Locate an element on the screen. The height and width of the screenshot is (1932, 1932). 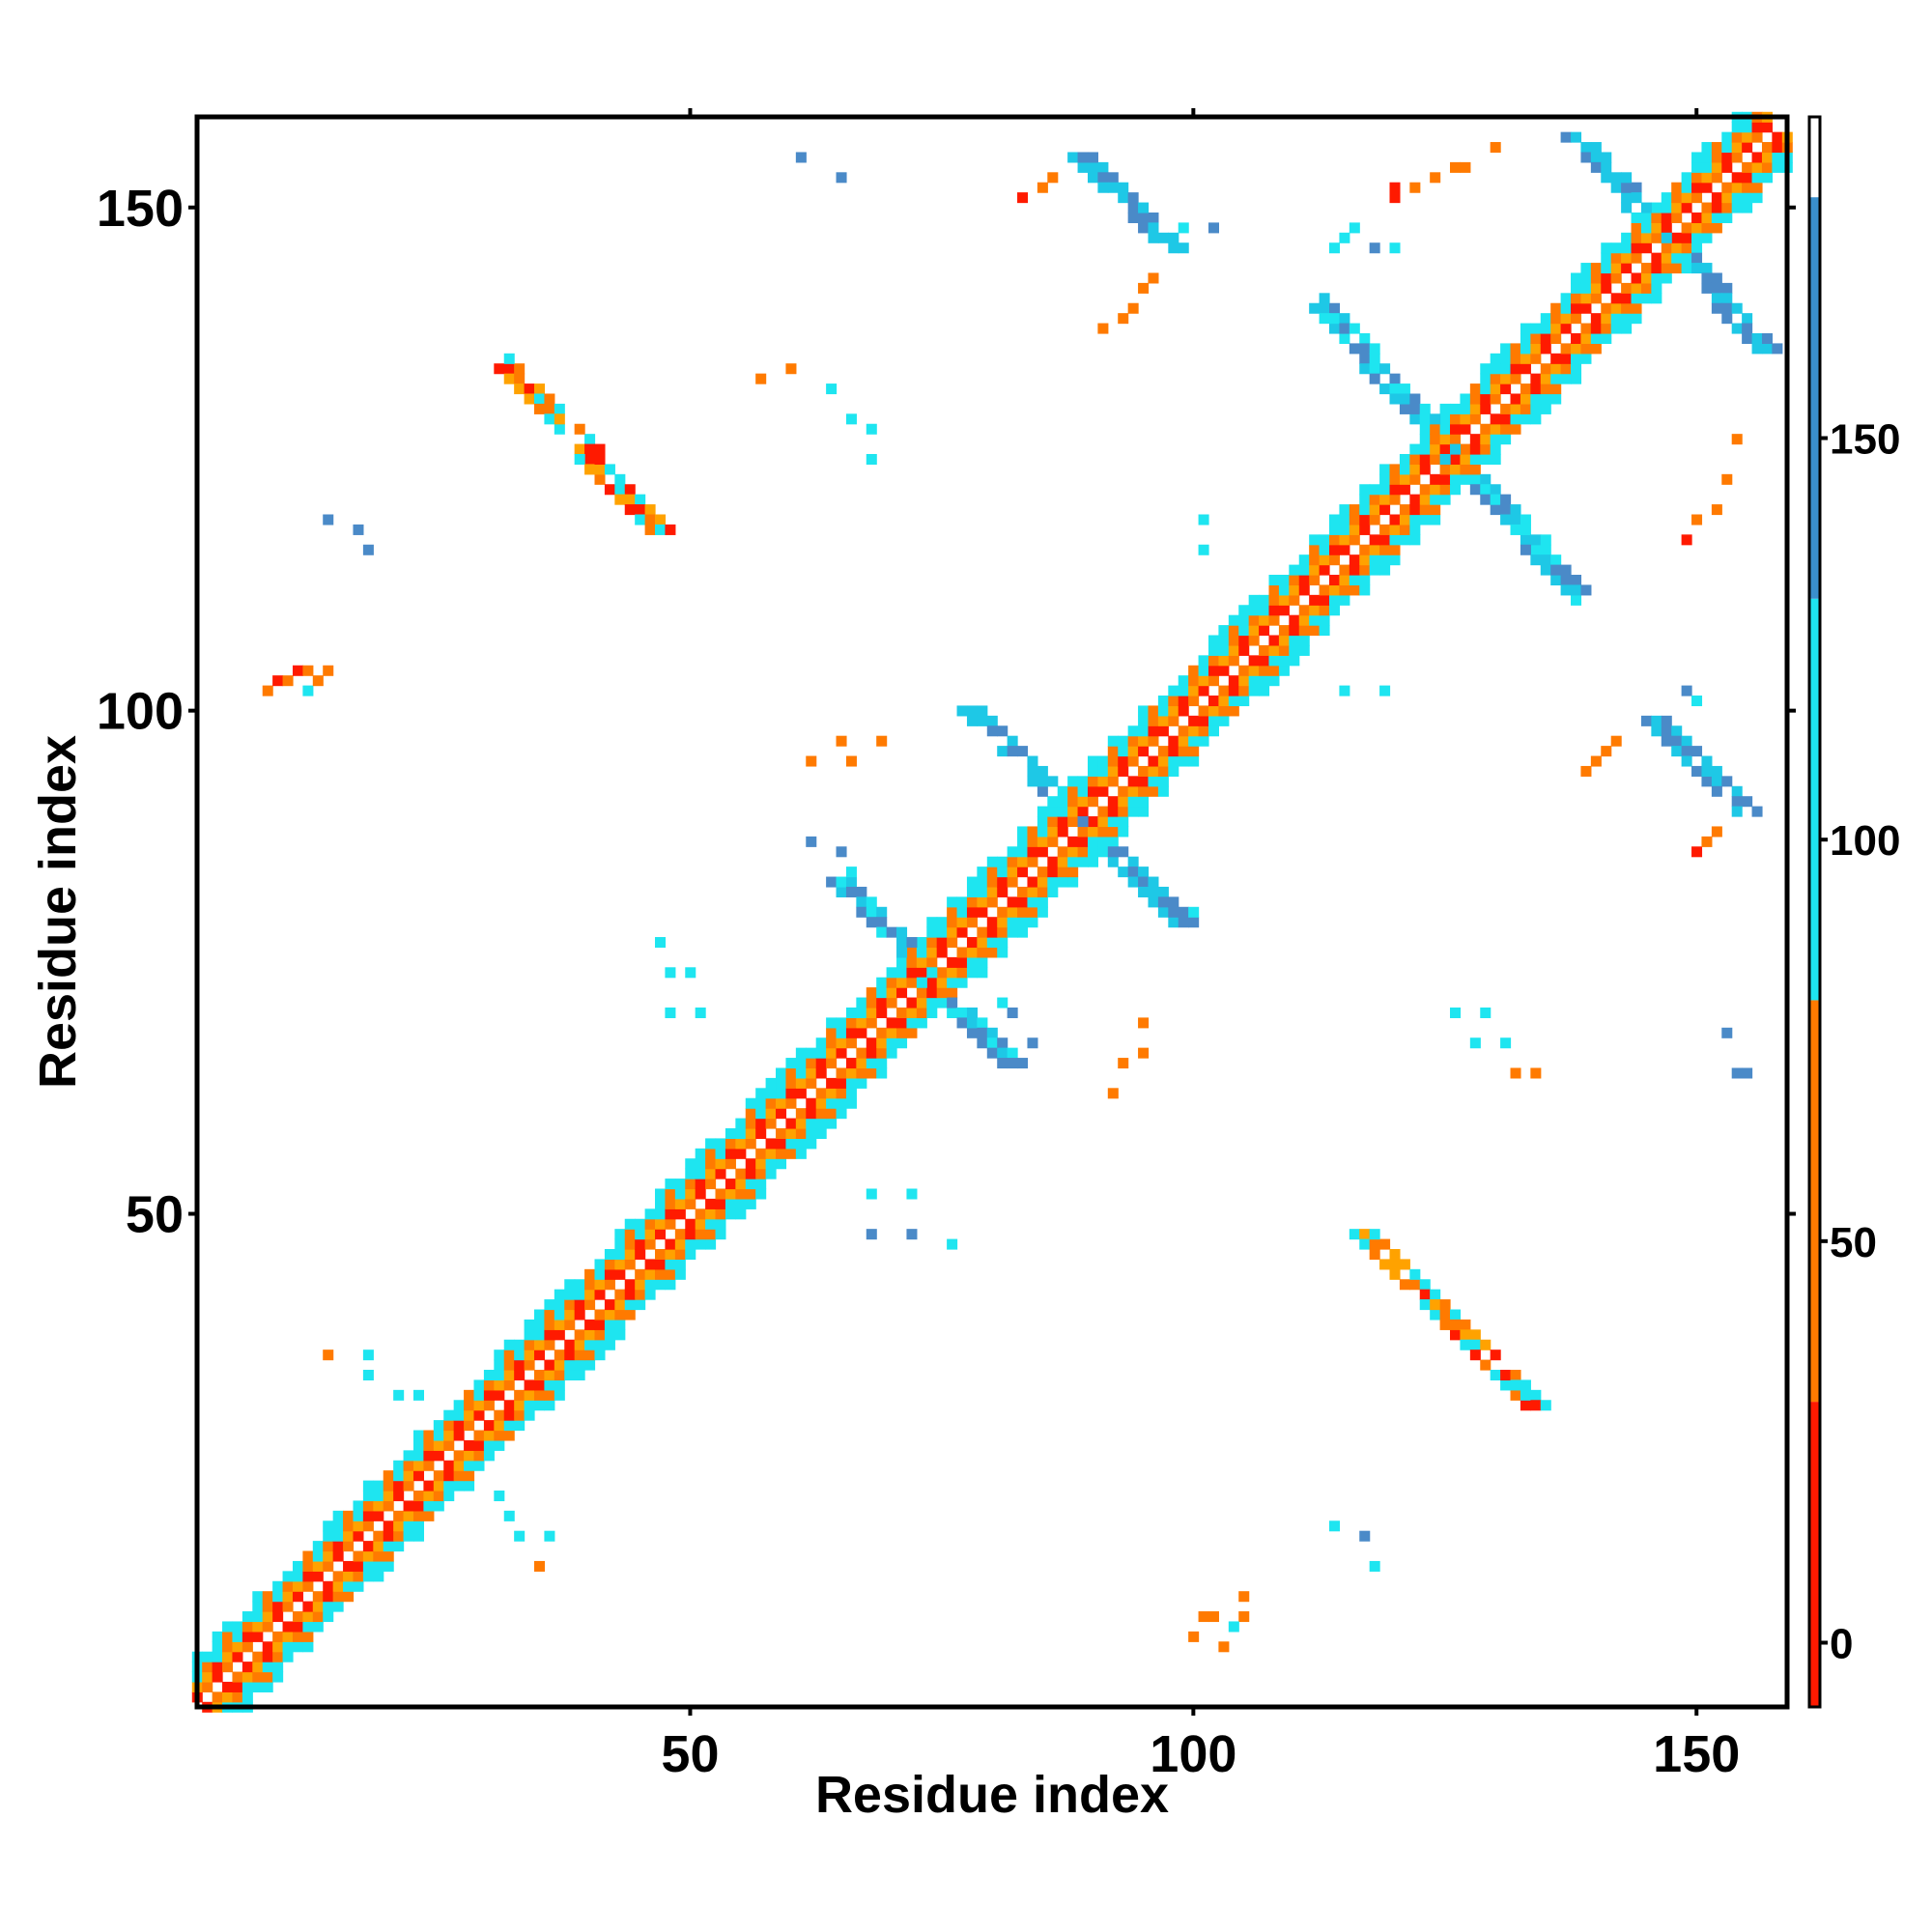
colorbar-tick-label: 150 is located at coordinates (1865, 440).